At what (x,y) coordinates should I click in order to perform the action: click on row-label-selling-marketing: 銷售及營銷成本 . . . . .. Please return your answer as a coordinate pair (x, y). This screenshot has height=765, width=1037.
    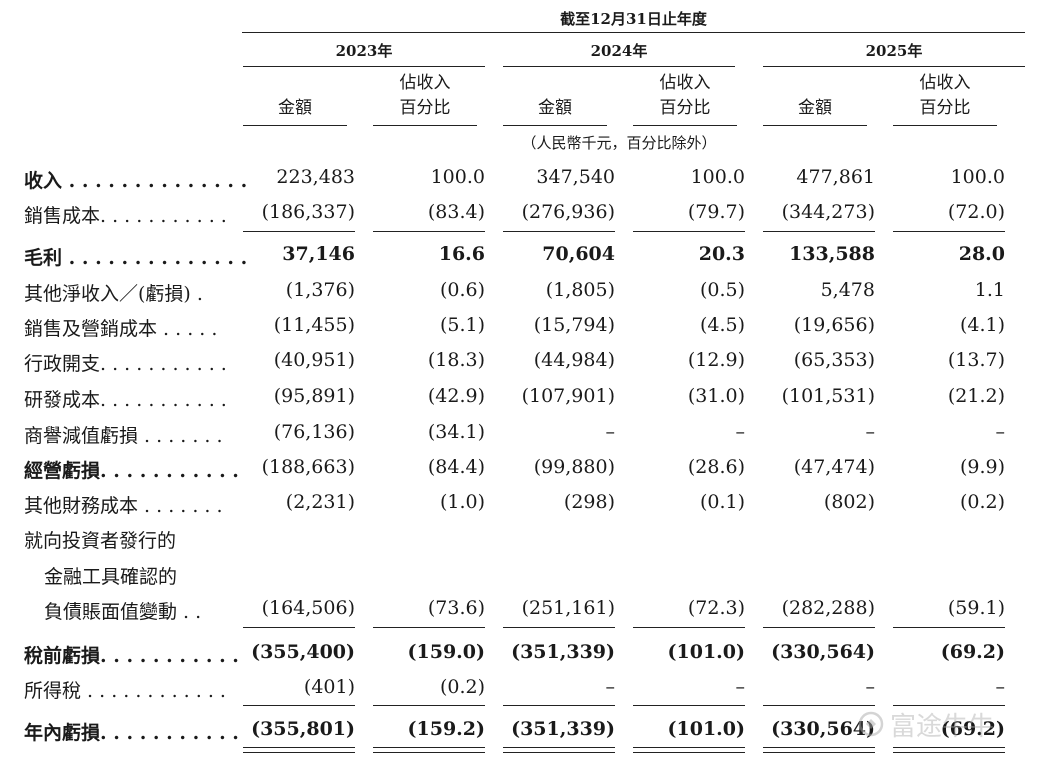
    Looking at the image, I should click on (121, 329).